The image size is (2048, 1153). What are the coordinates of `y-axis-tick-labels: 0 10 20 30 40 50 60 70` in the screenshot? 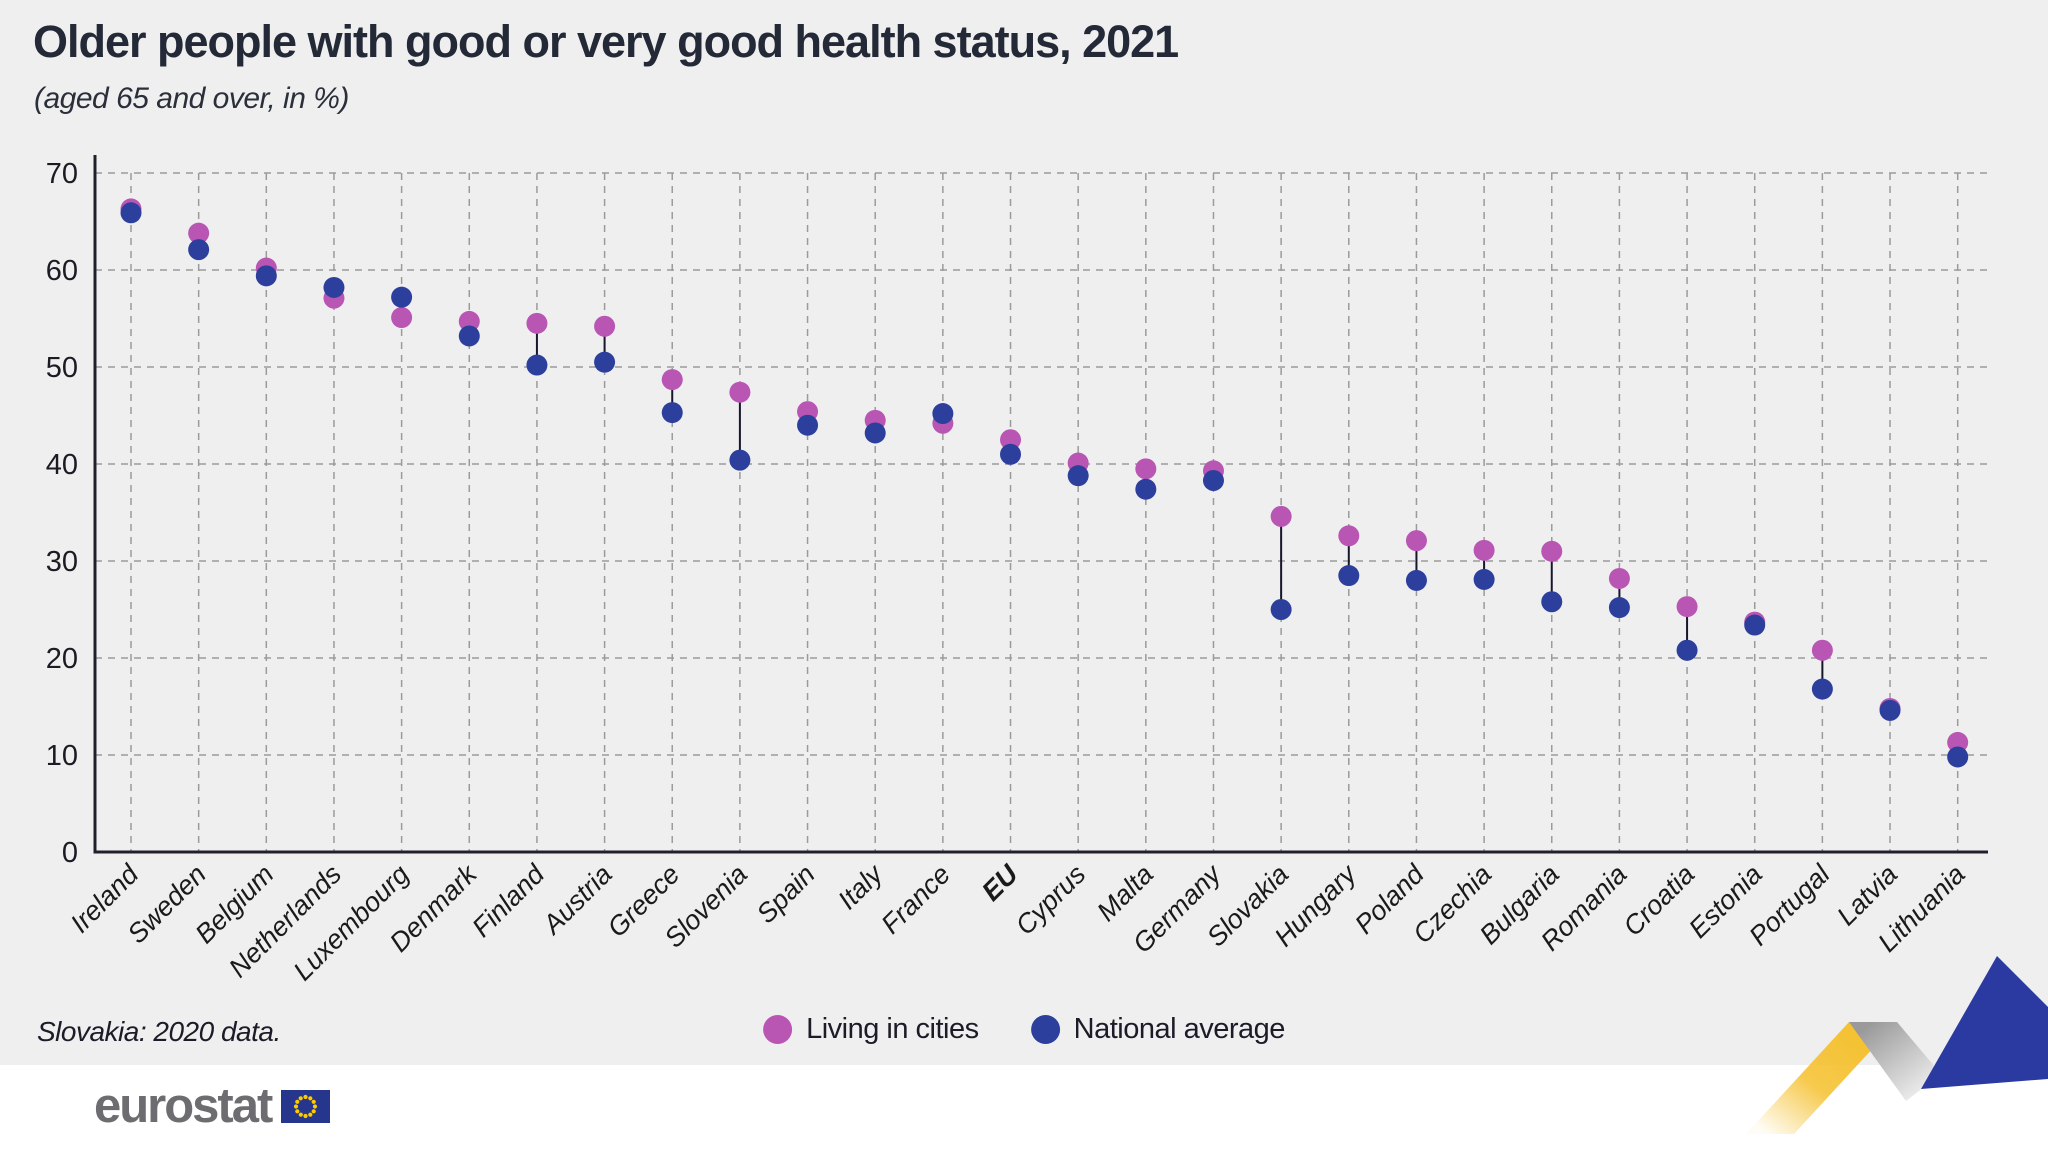 It's located at (62, 513).